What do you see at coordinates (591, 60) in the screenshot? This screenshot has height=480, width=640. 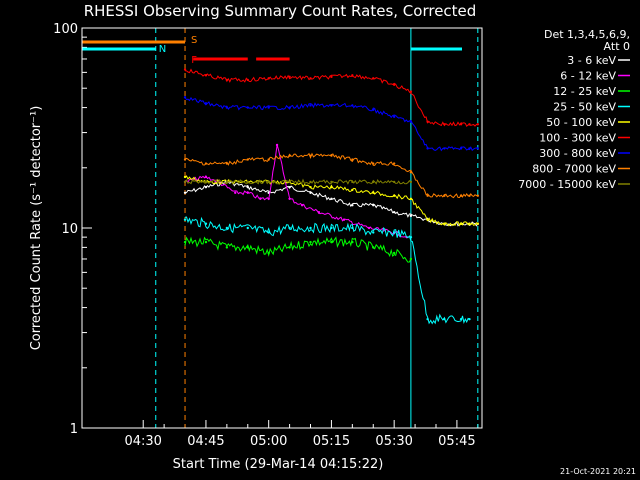 I see `legend-entry-label: 3 - 6 keV` at bounding box center [591, 60].